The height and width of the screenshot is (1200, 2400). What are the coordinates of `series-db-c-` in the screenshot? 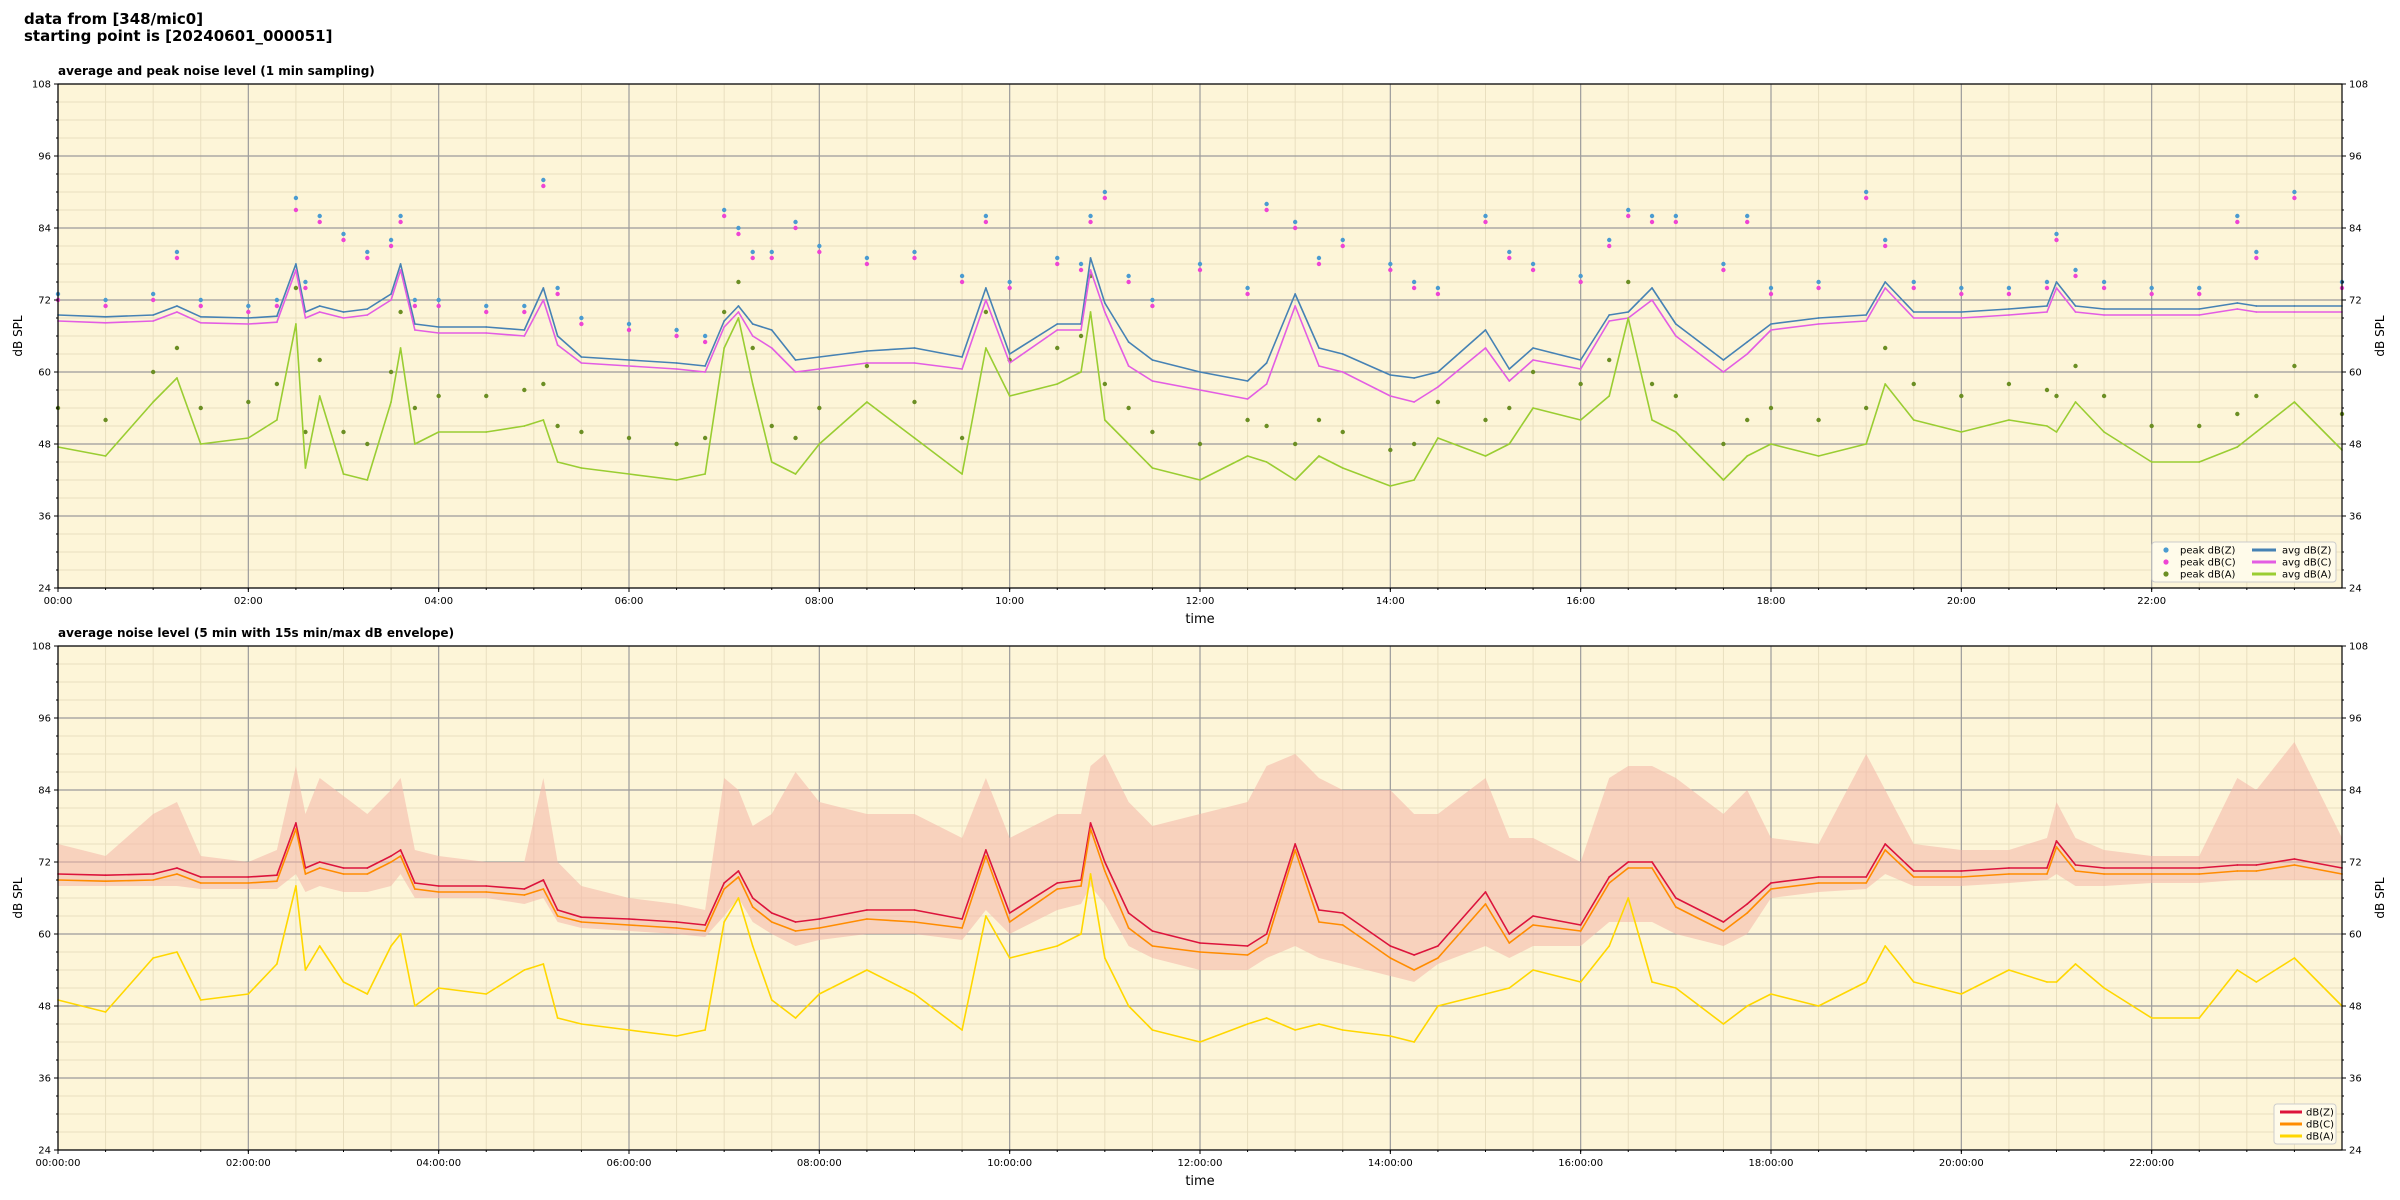 It's located at (1200, 899).